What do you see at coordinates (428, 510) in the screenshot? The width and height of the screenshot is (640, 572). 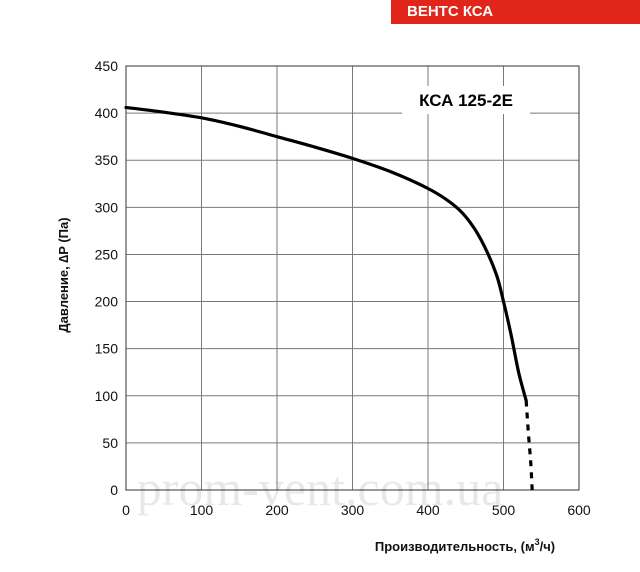 I see `x-tick-label: 400` at bounding box center [428, 510].